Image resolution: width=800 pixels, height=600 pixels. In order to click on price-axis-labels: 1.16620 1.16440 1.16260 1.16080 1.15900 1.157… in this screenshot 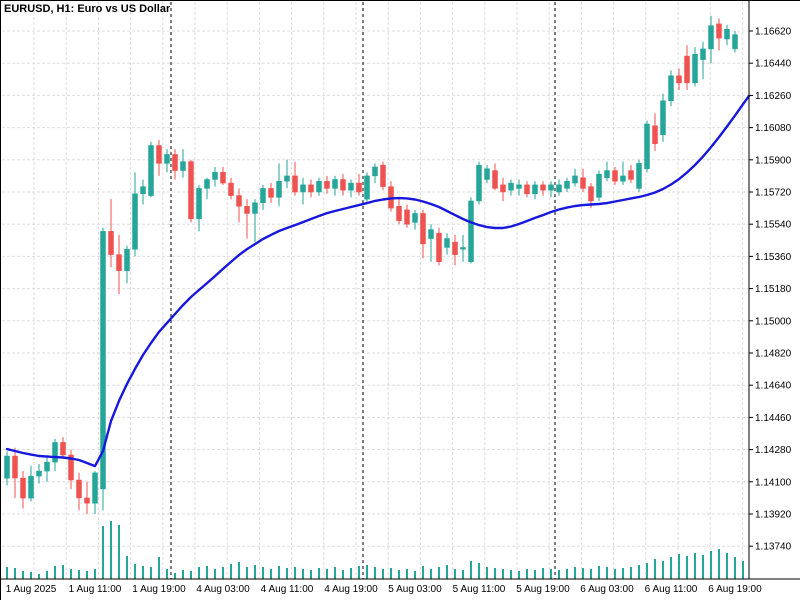, I will do `click(770, 290)`.